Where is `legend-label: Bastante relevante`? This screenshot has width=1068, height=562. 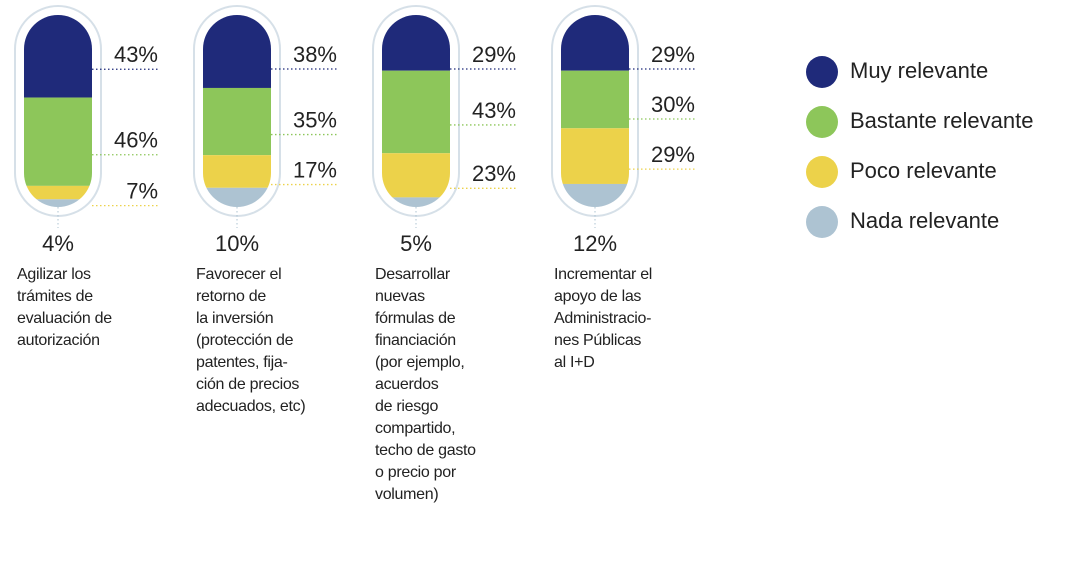 legend-label: Bastante relevante is located at coordinates (941, 120).